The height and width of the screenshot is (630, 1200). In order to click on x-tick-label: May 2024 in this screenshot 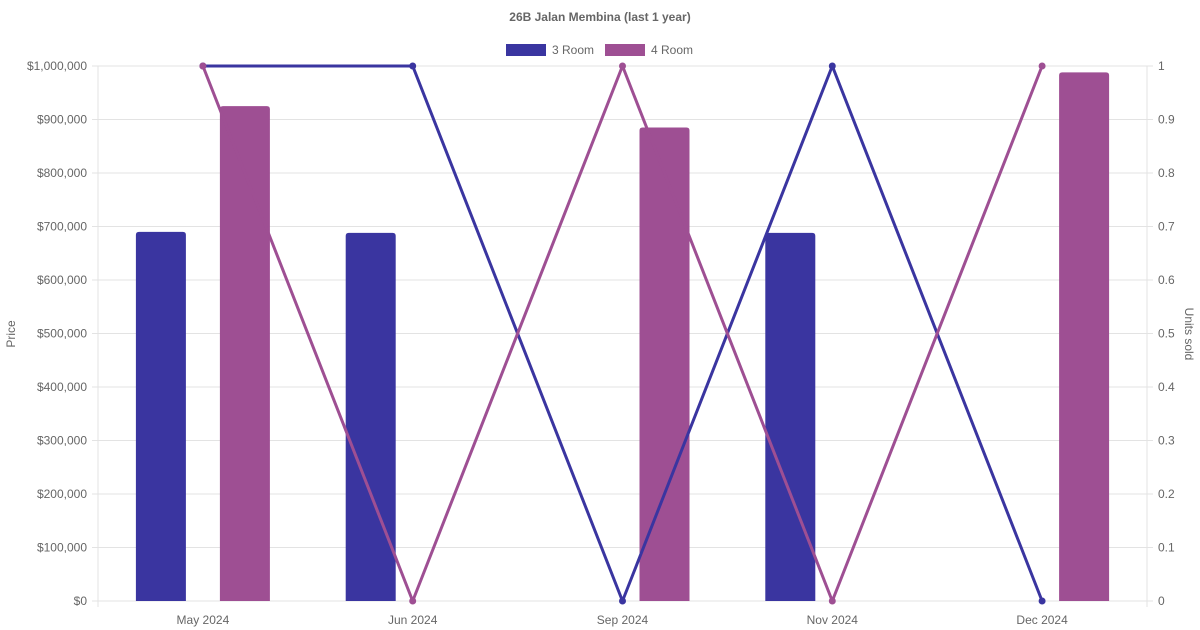, I will do `click(203, 620)`.